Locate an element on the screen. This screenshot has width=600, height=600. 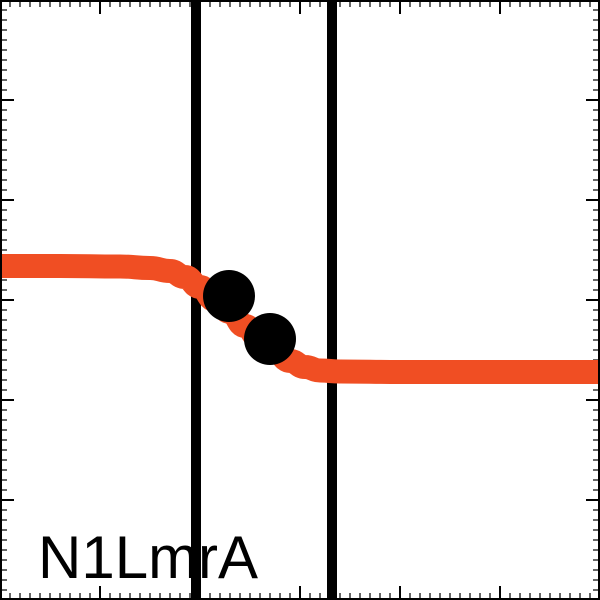
panel-label: N1LmrA is located at coordinates (148, 557).